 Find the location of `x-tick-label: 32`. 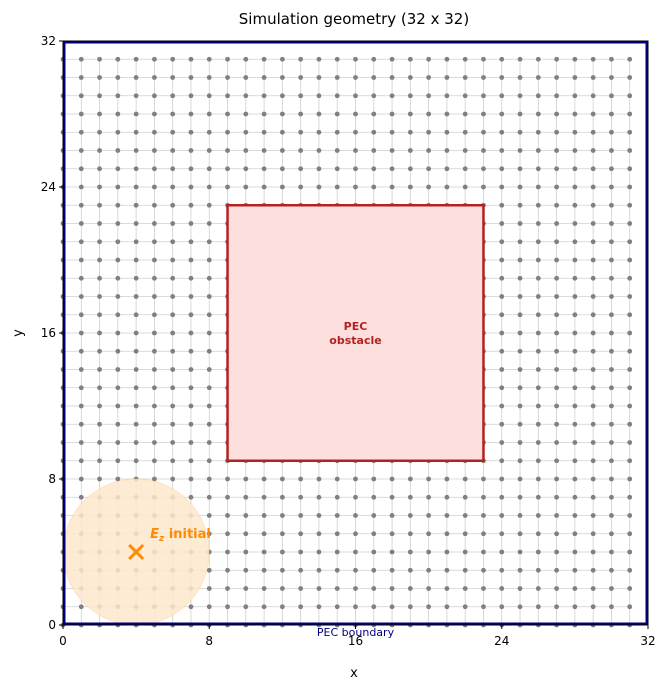

x-tick-label: 32 is located at coordinates (647, 641).